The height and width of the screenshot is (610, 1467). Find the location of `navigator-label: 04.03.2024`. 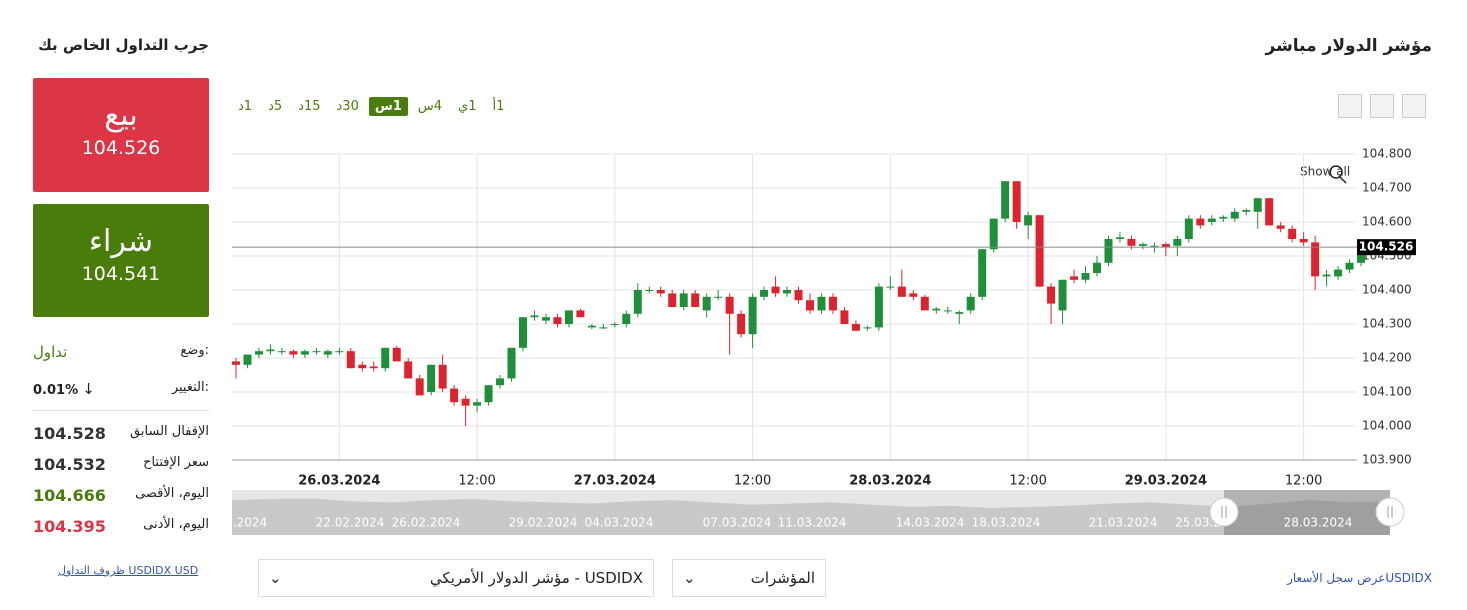

navigator-label: 04.03.2024 is located at coordinates (619, 523).